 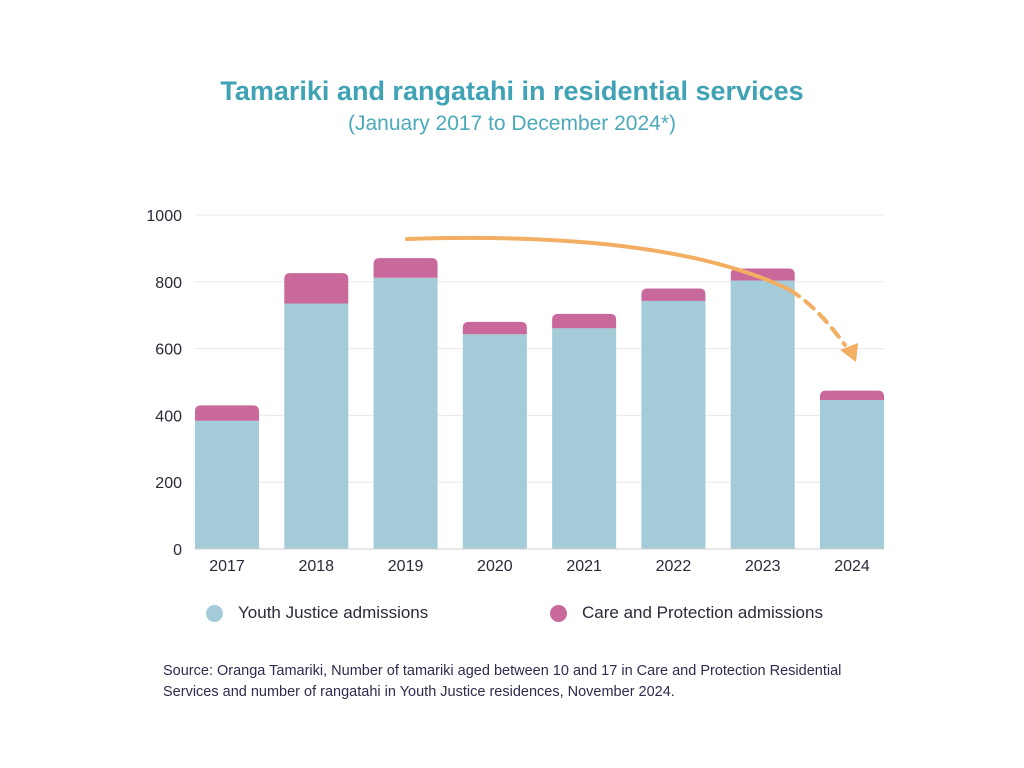 What do you see at coordinates (214, 613) in the screenshot?
I see `legend-swatch-youth-justice` at bounding box center [214, 613].